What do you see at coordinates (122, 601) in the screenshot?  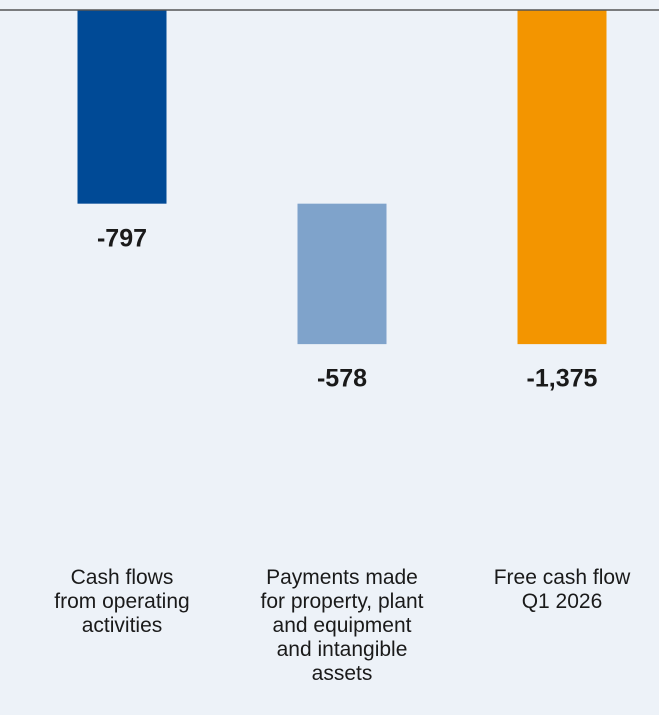 I see `category-label: Cash flows from operating activities` at bounding box center [122, 601].